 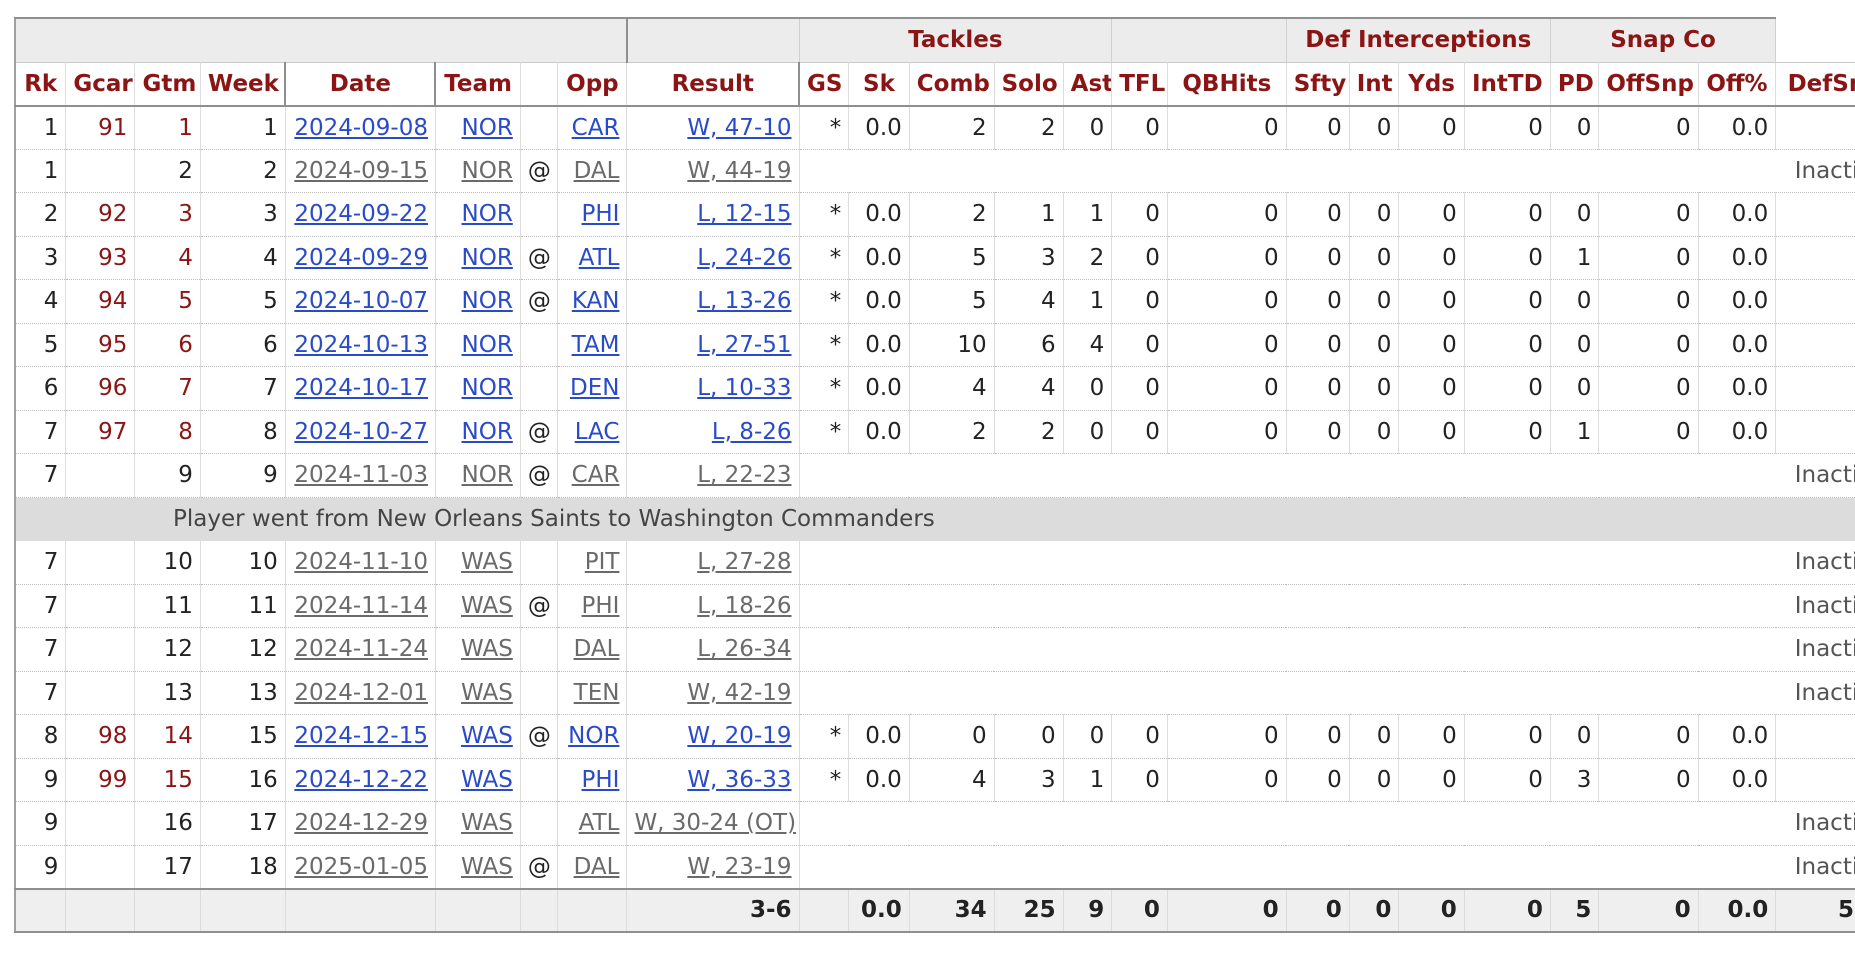 I want to click on col-header-comb: Comb, so click(x=951, y=84).